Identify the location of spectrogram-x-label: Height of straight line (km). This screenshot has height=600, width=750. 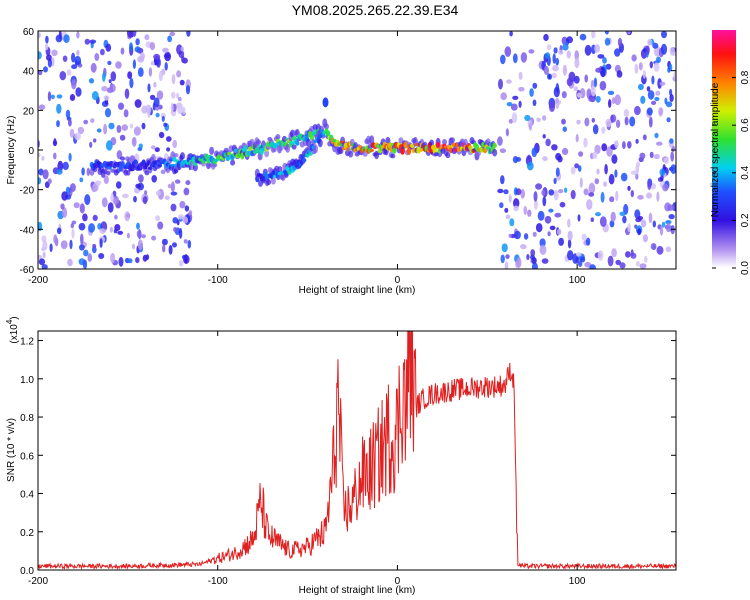
(357, 290).